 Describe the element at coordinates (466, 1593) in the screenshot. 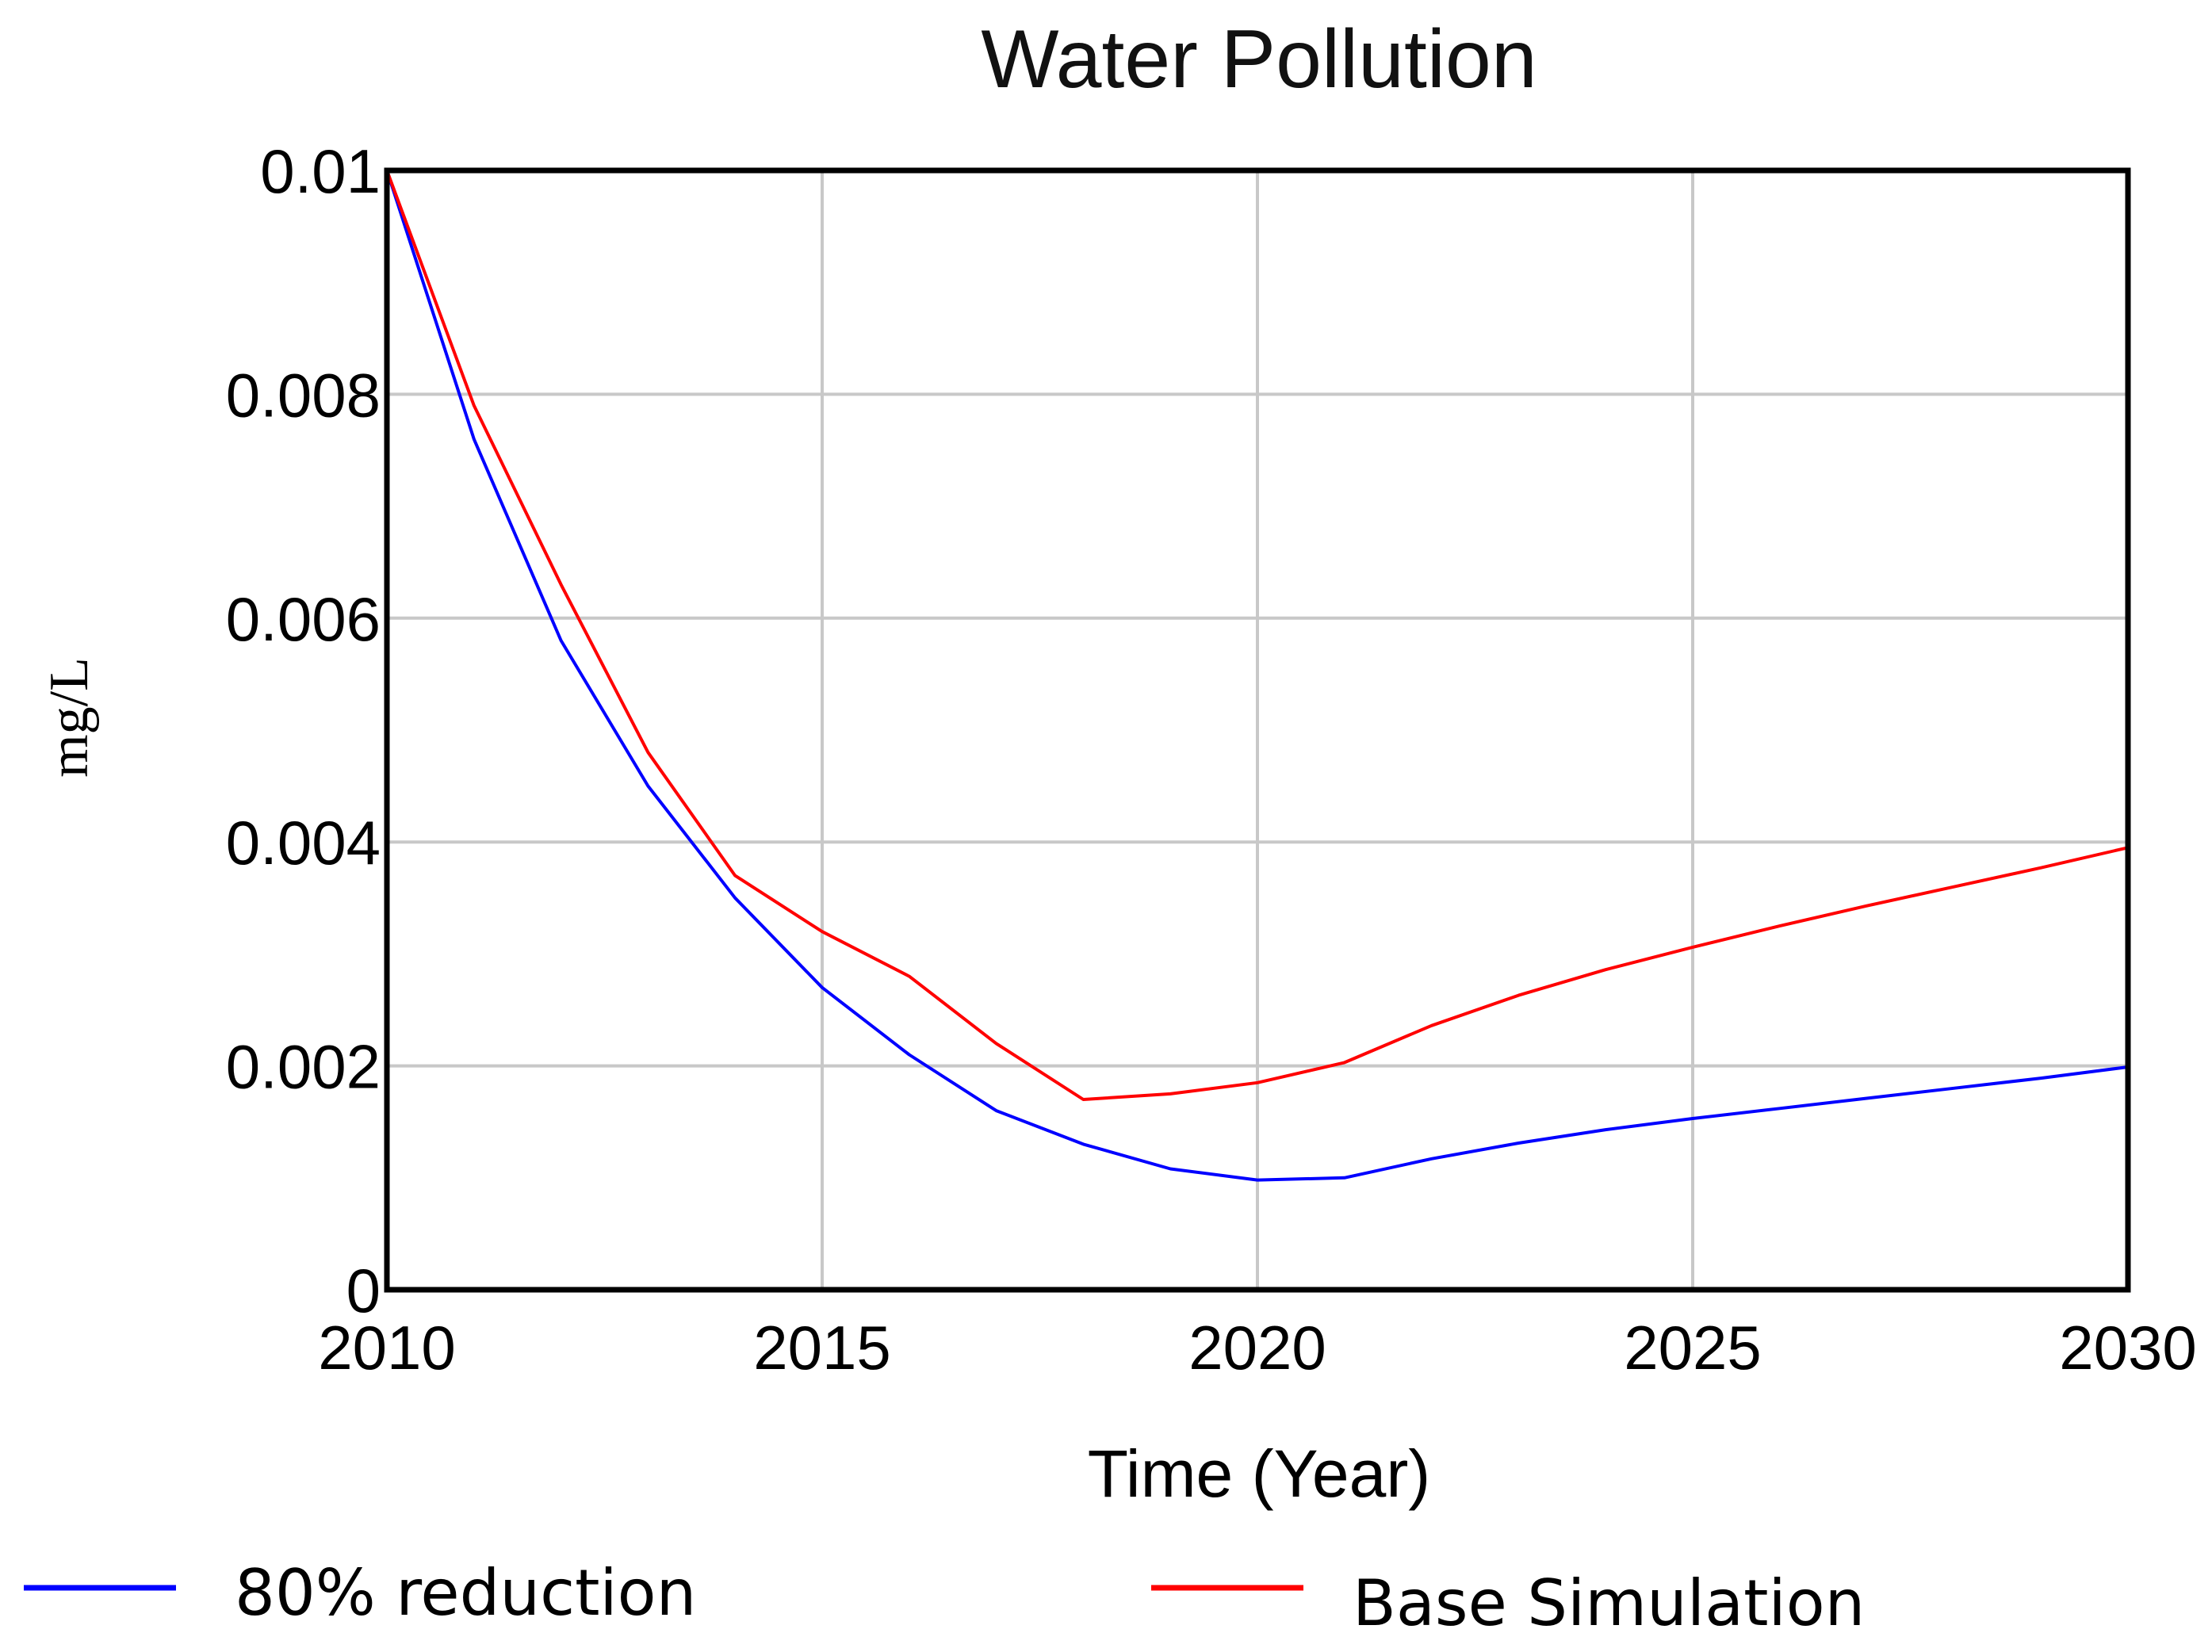

I see `legend-label-80-reduction: 80% reduction` at that location.